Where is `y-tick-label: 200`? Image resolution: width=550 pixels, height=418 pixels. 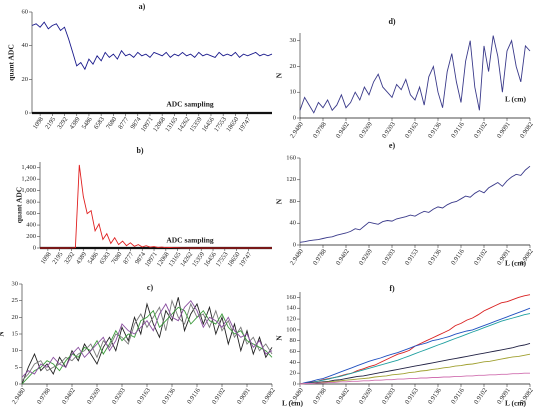 y-tick-label: 200 is located at coordinates (31, 236).